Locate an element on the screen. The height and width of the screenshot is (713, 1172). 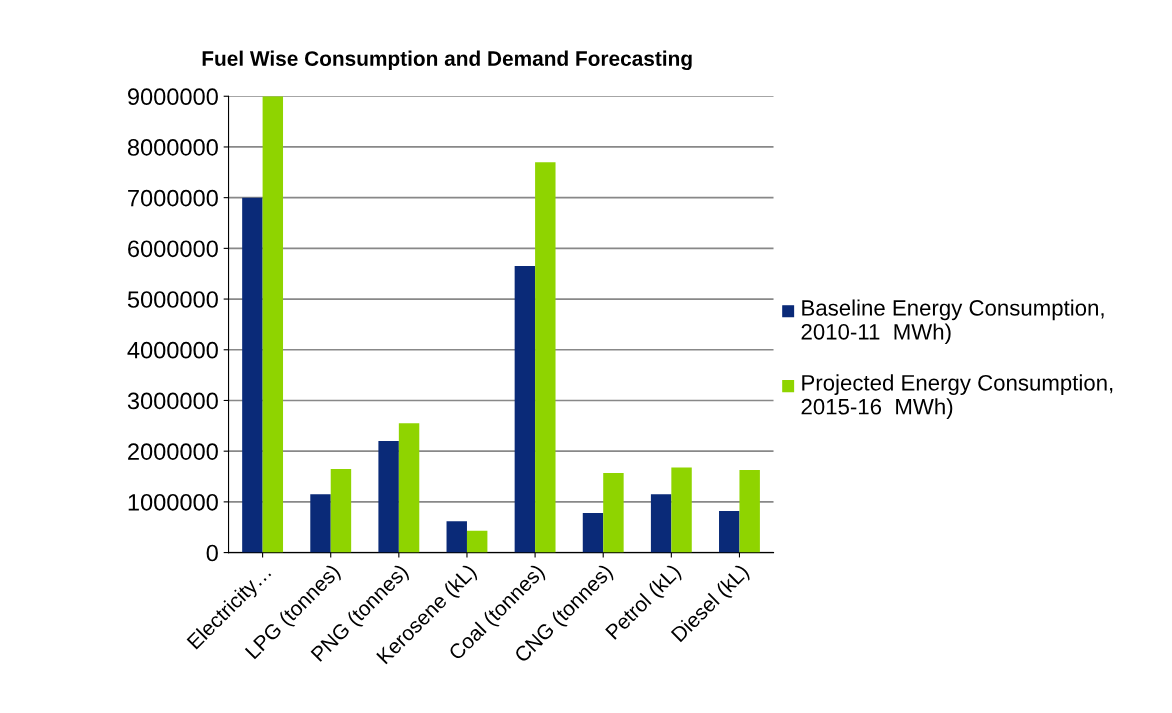
y-tick-label: 9000000 is located at coordinates (173, 97).